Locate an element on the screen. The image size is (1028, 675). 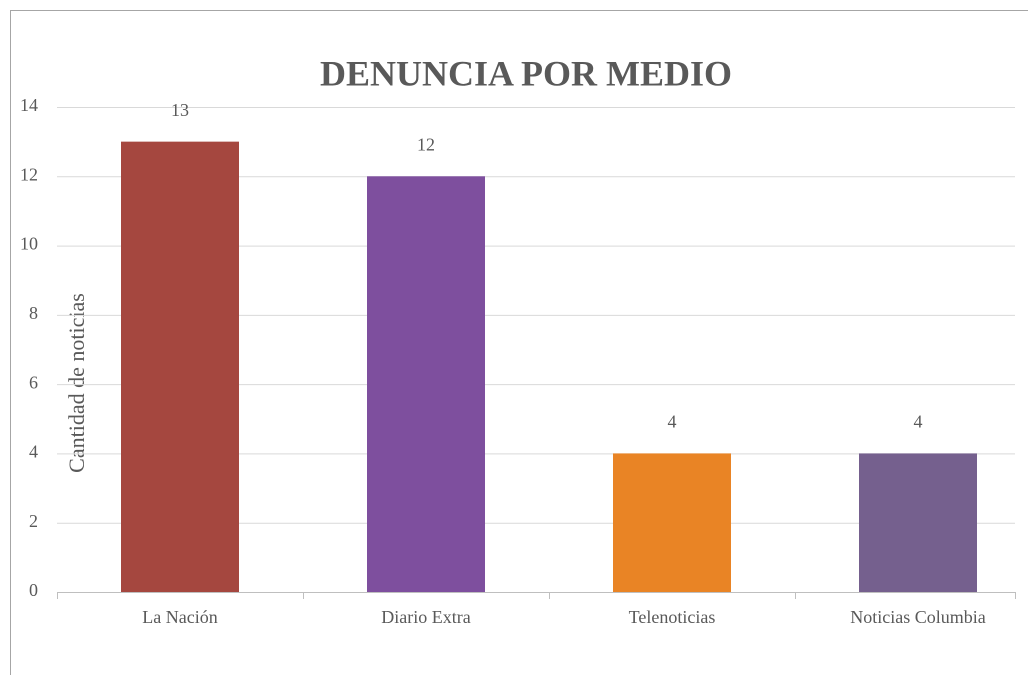
y-tick-label: 8 is located at coordinates (33, 313).